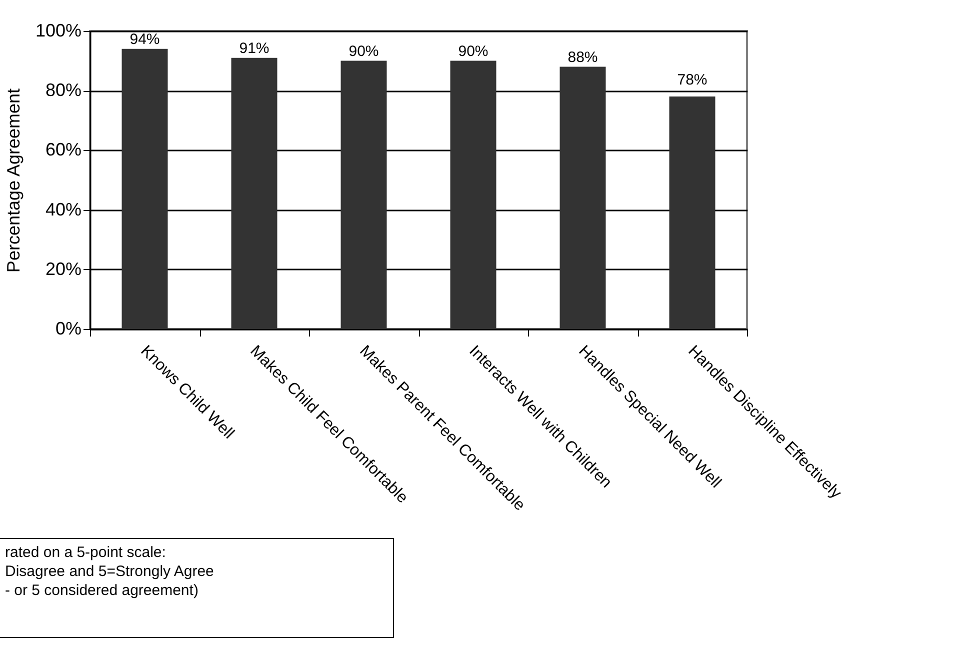 This screenshot has width=979, height=647. Describe the element at coordinates (254, 48) in the screenshot. I see `data-label: 91%` at that location.